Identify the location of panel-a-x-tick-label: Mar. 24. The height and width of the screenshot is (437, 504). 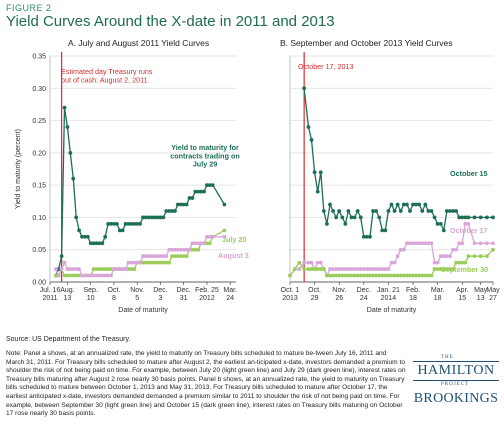
(230, 294).